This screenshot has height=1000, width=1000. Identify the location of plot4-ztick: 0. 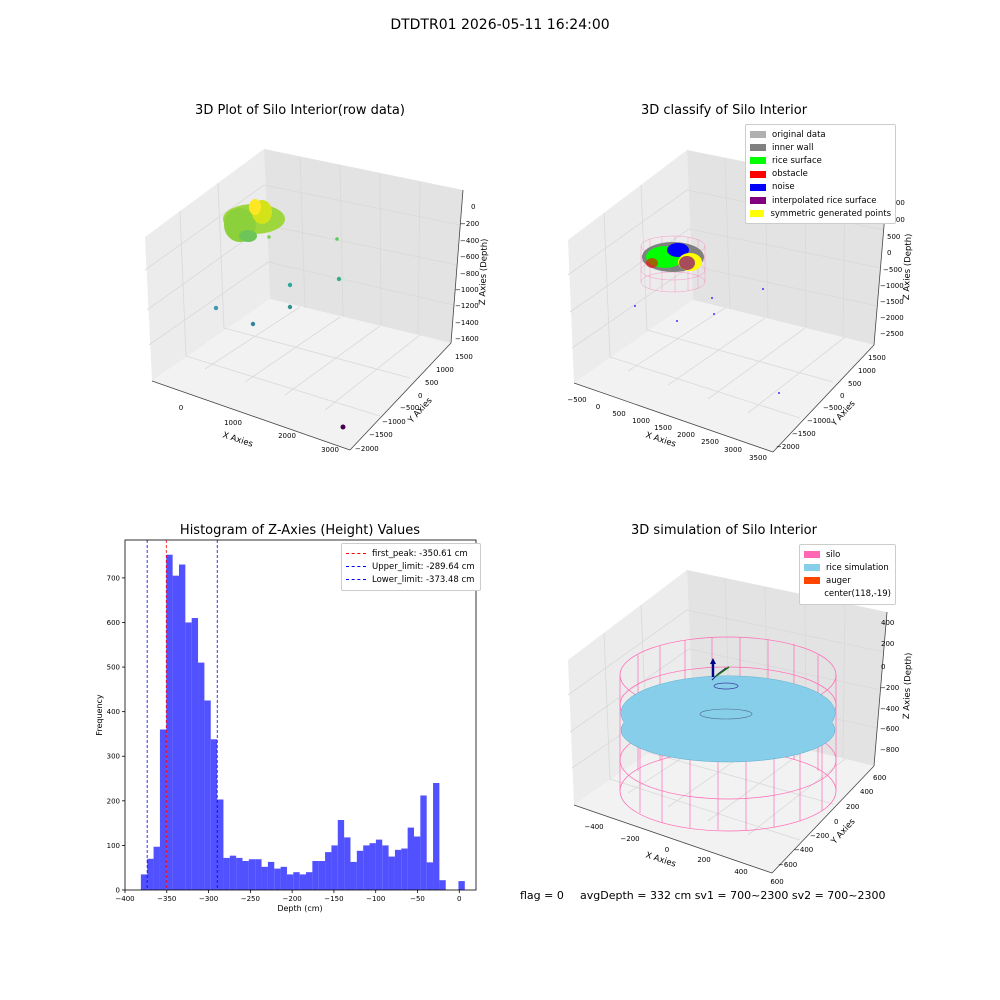
(883, 667).